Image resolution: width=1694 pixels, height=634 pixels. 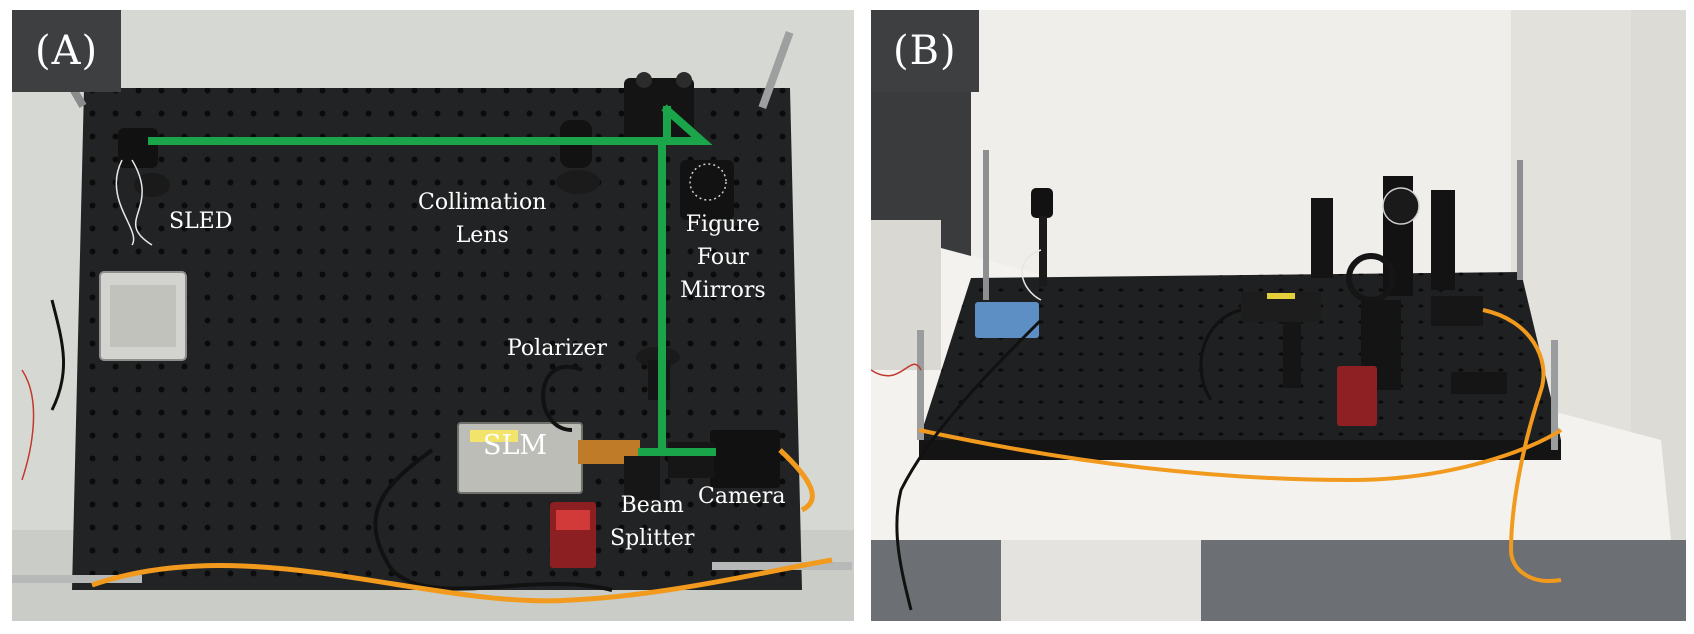 I want to click on label-beam-splitter: Beam Splitter, so click(x=652, y=522).